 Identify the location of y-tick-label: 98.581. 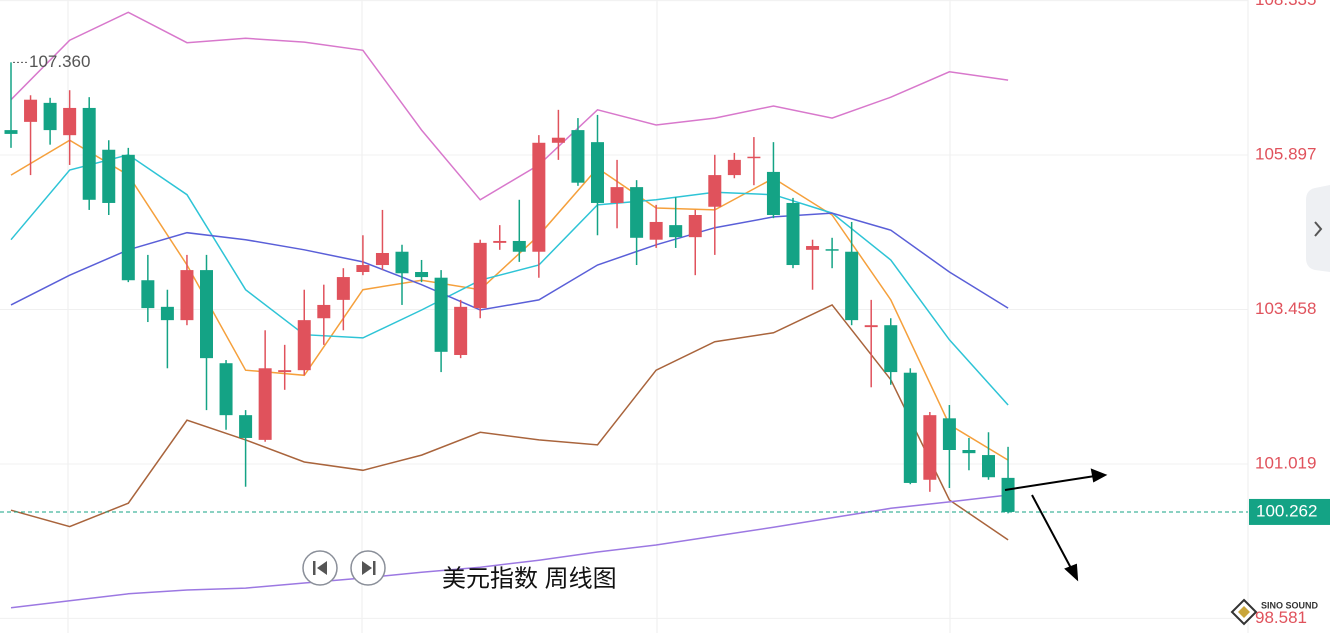
(1281, 617).